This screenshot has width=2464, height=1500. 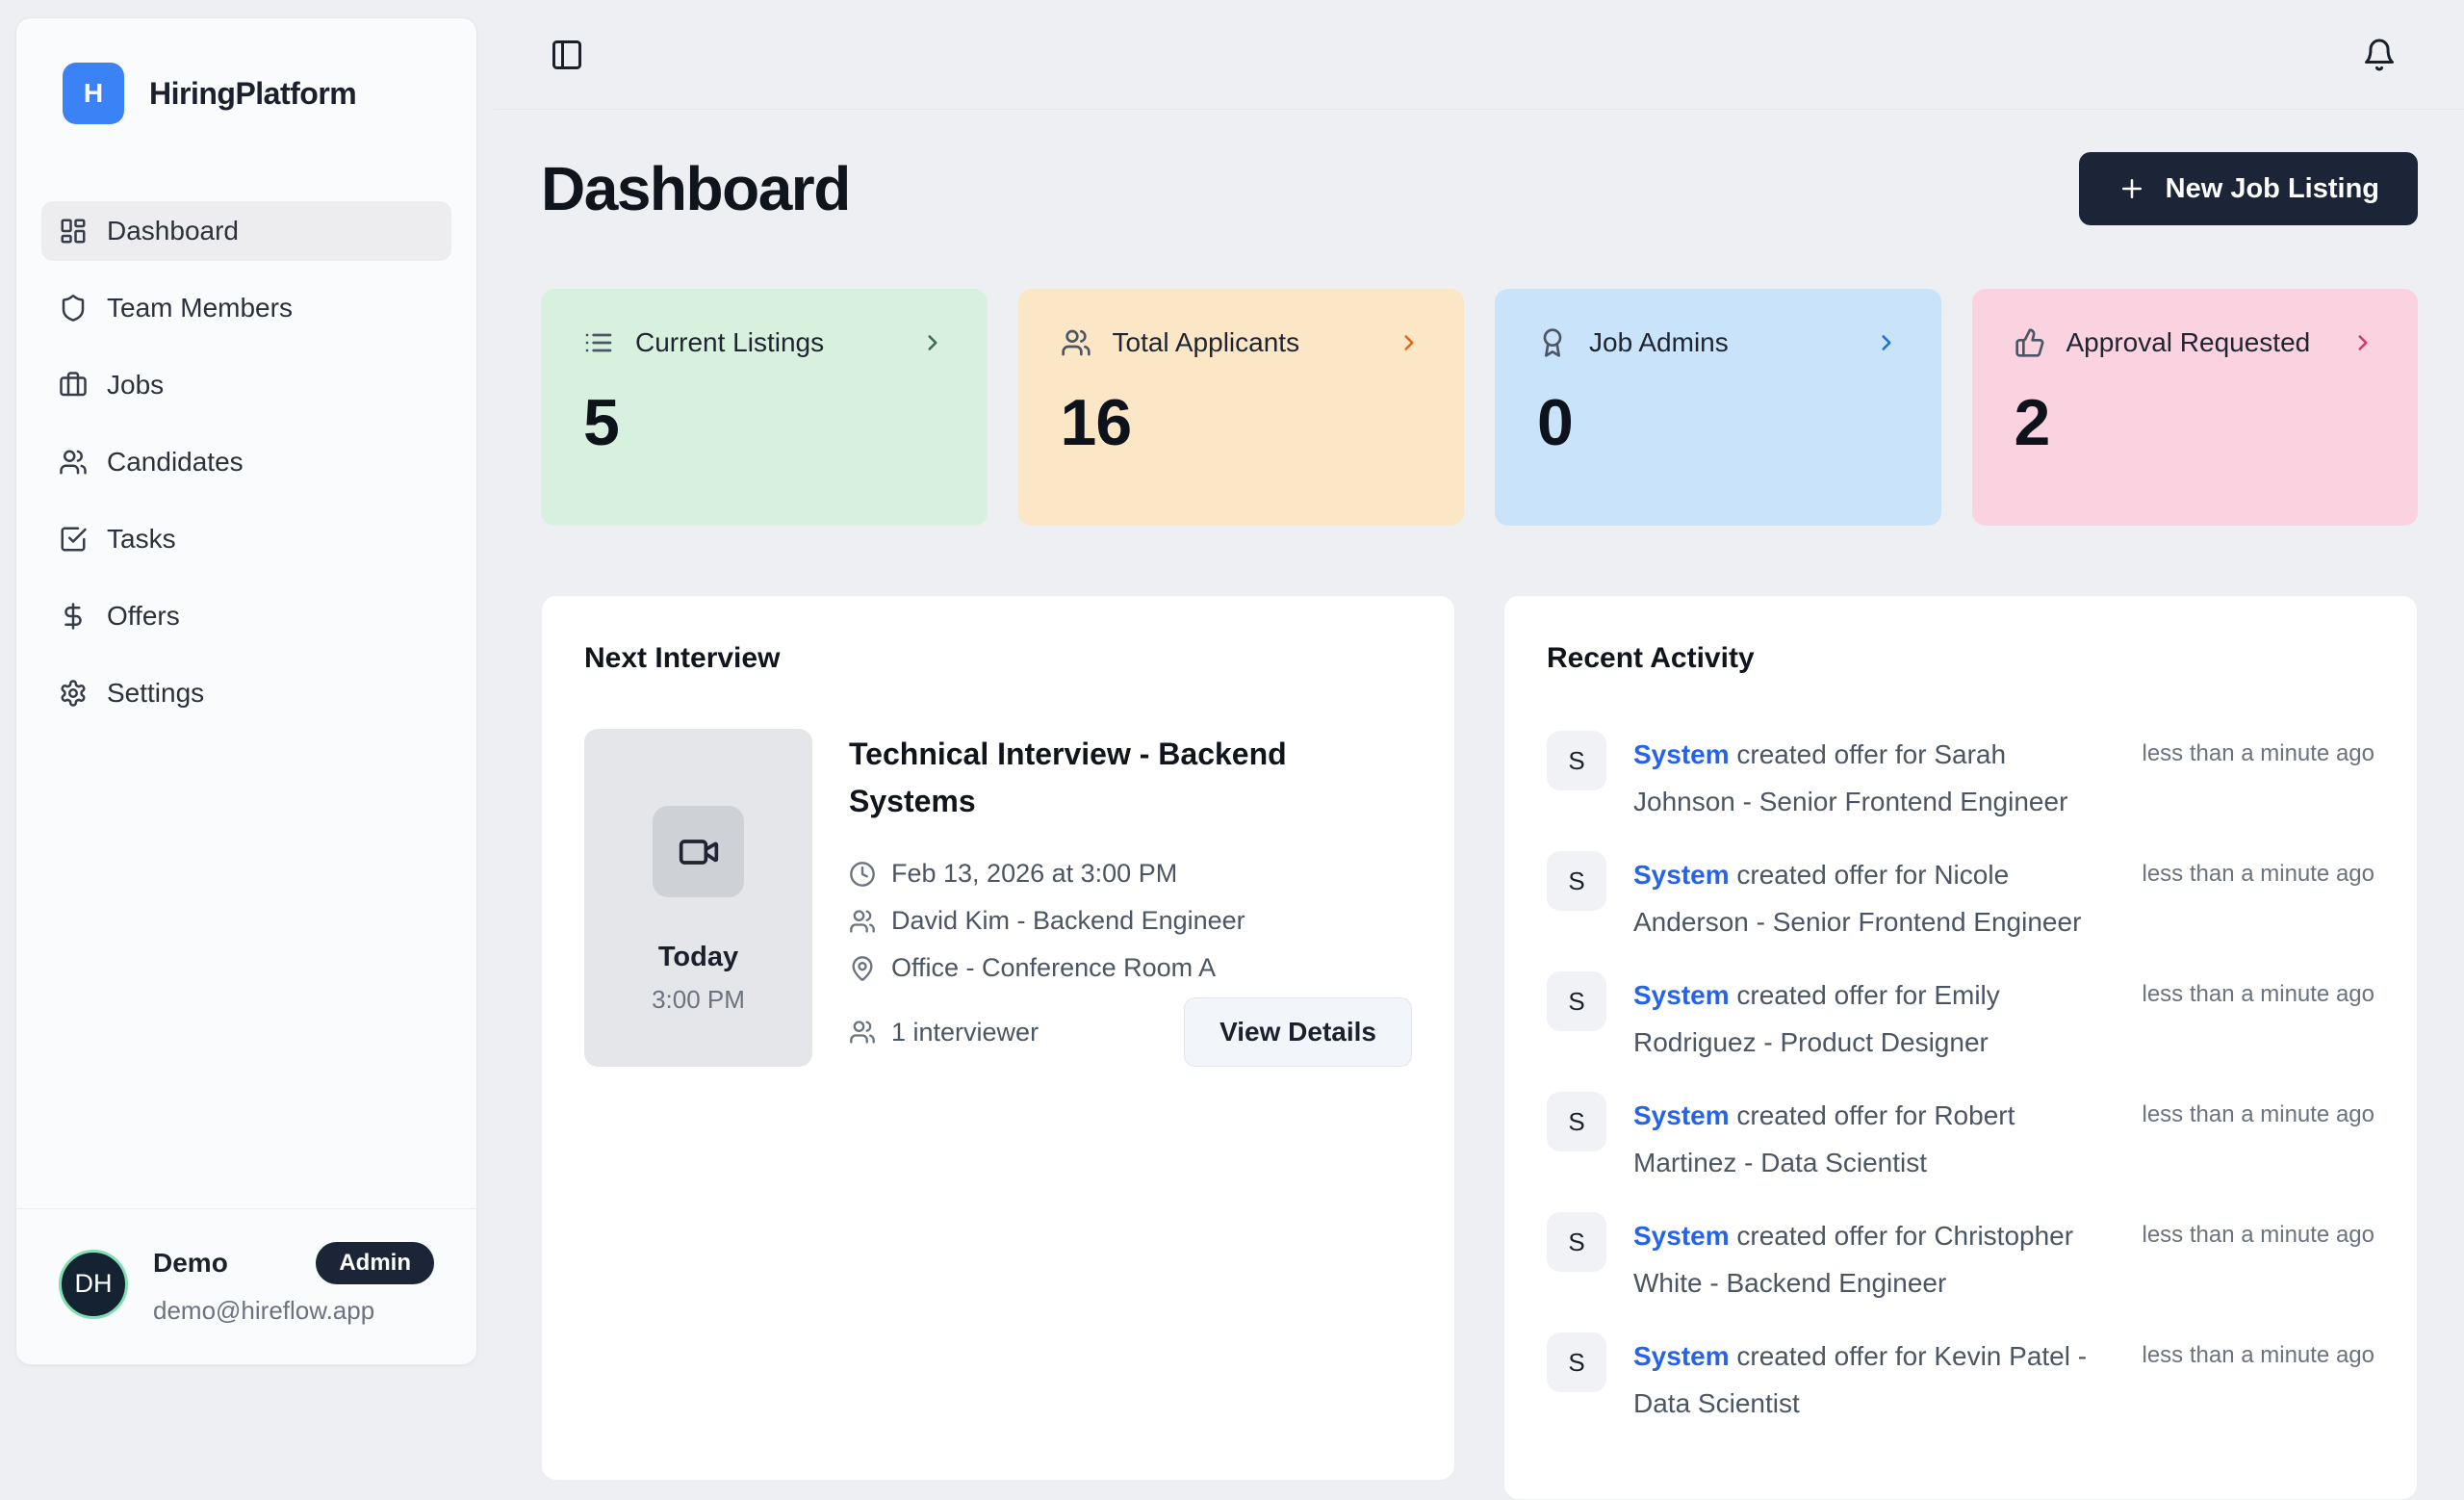 I want to click on sidebar-item-offers: Offers, so click(x=246, y=616).